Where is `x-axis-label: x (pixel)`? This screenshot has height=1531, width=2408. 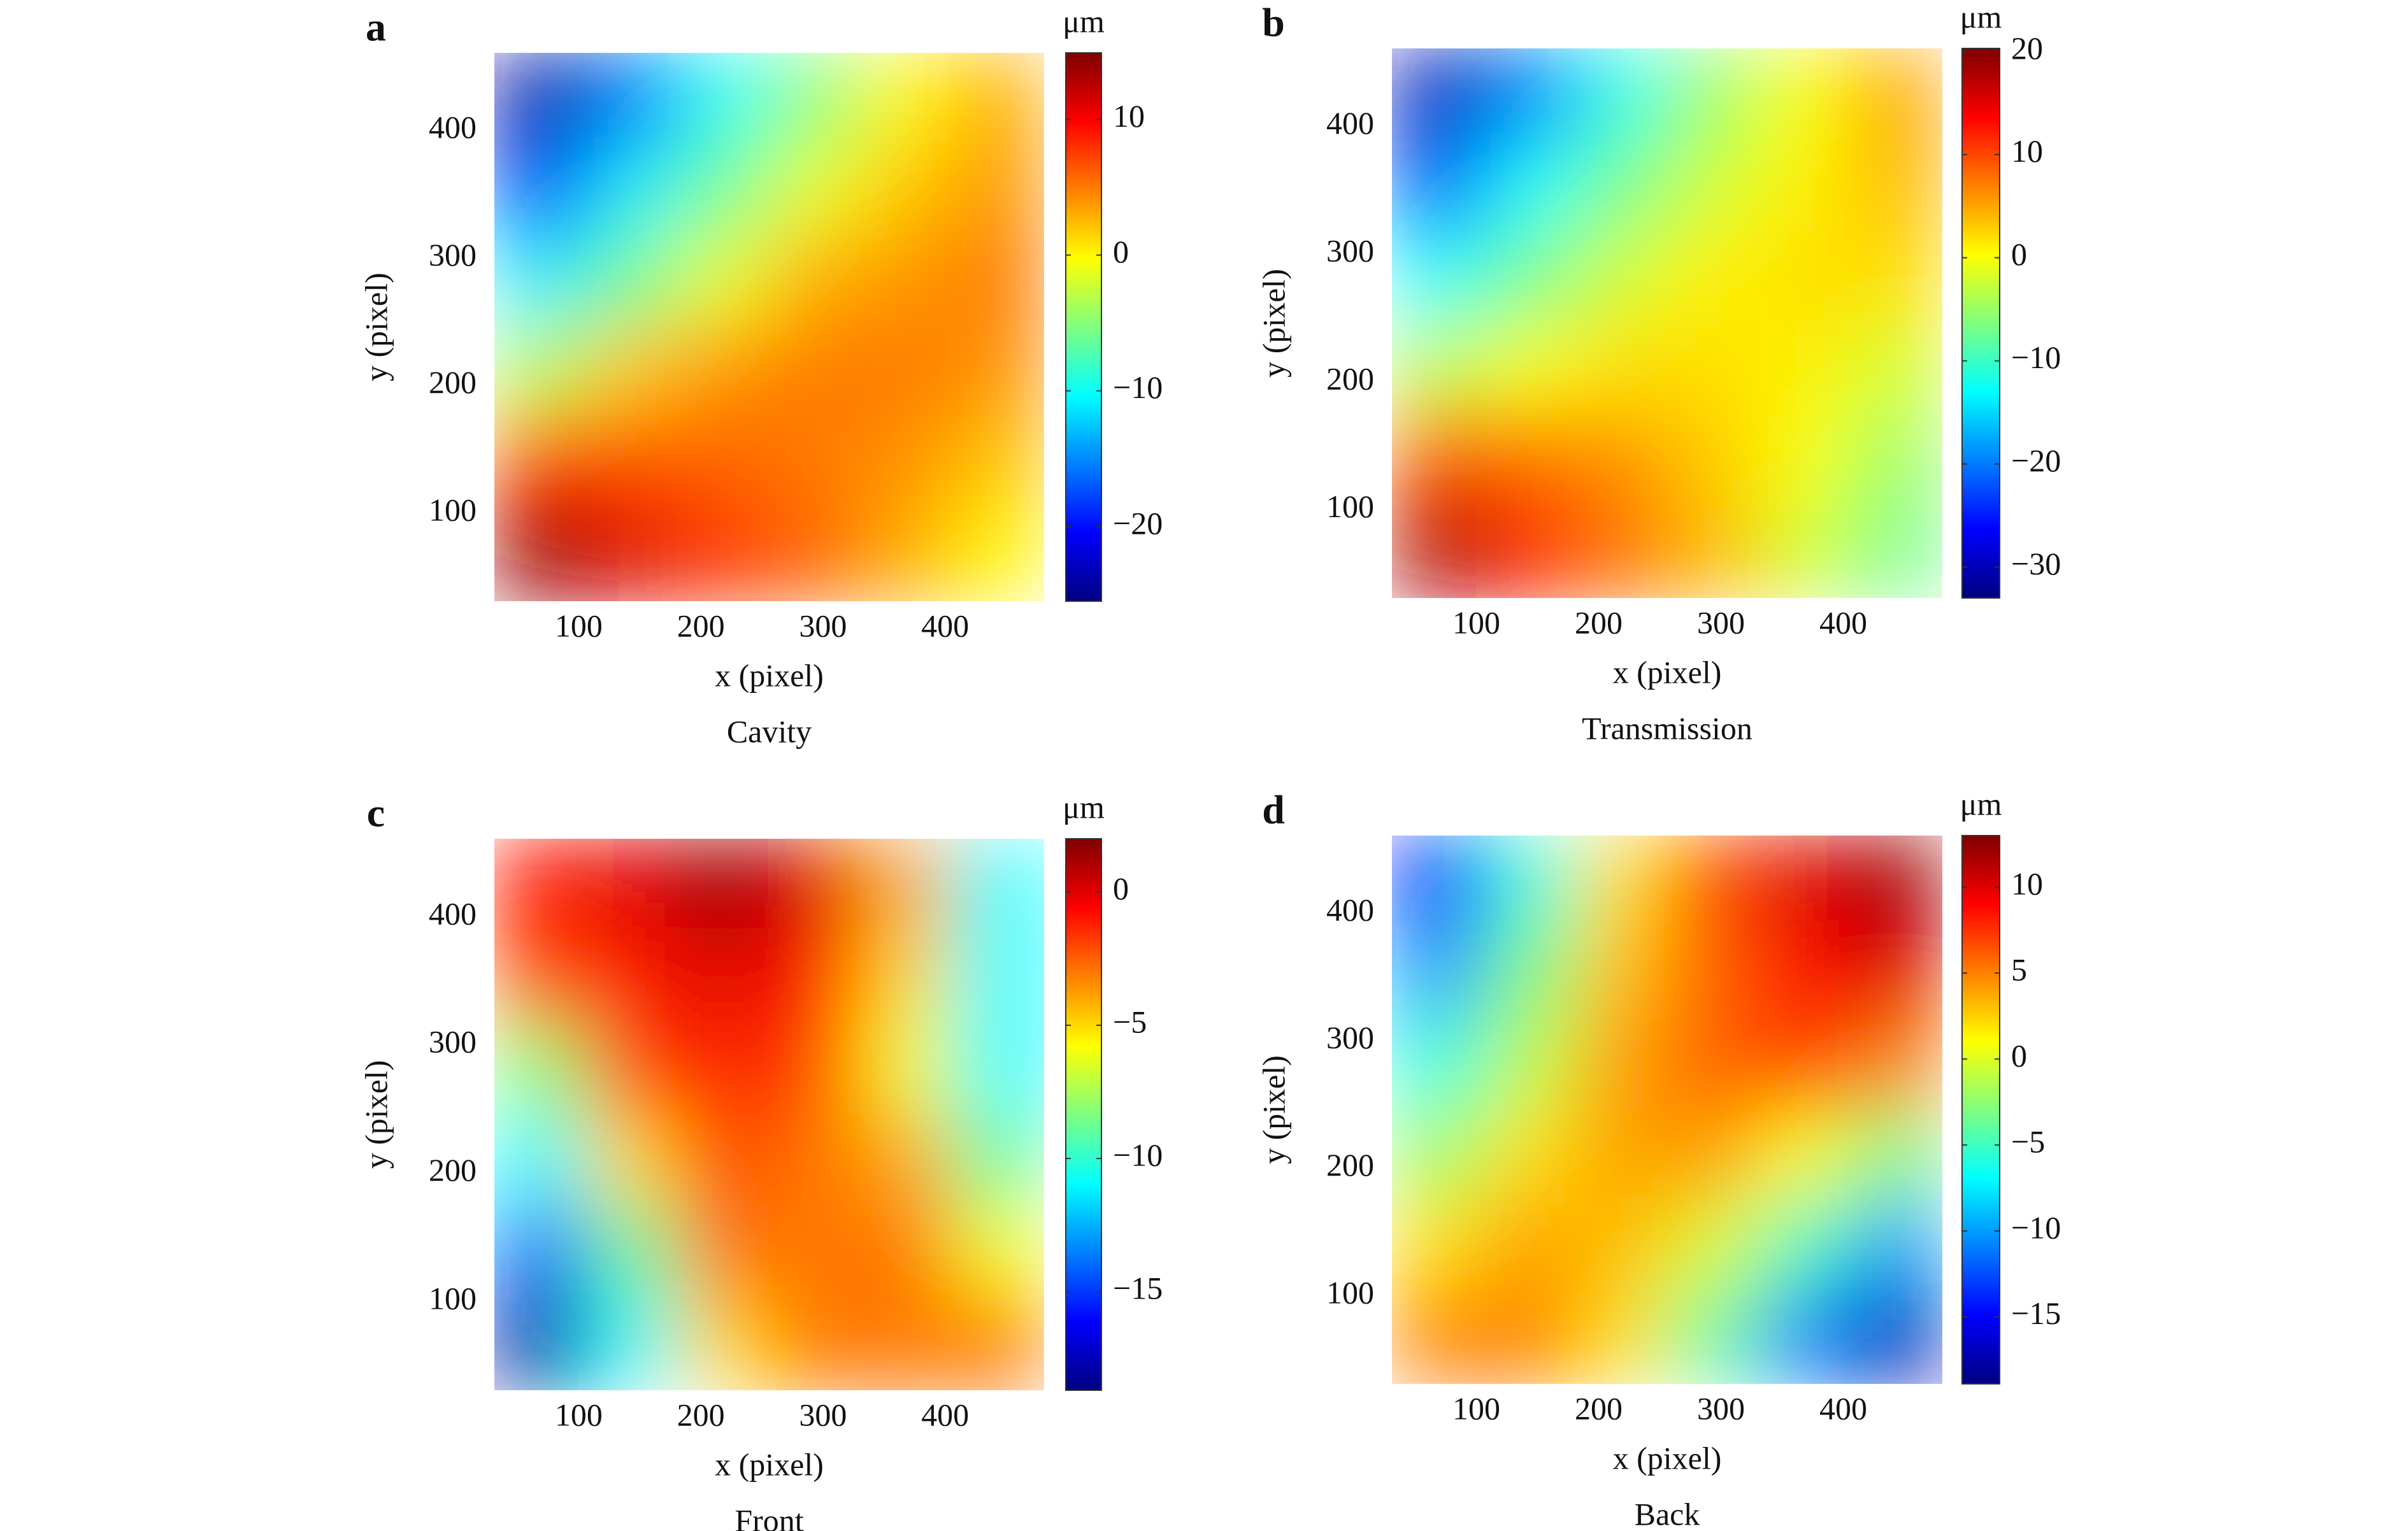
x-axis-label: x (pixel) is located at coordinates (769, 675).